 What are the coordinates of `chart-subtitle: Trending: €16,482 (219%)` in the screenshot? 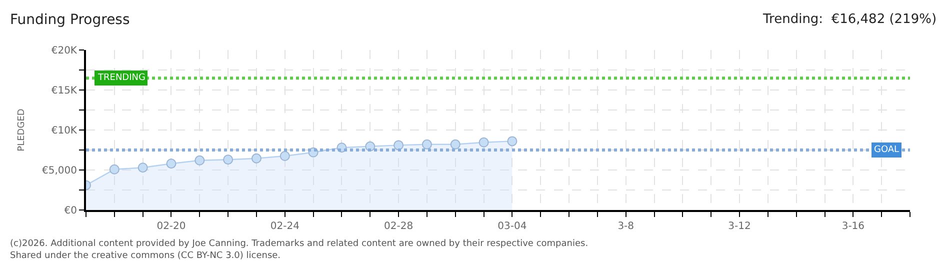 It's located at (849, 19).